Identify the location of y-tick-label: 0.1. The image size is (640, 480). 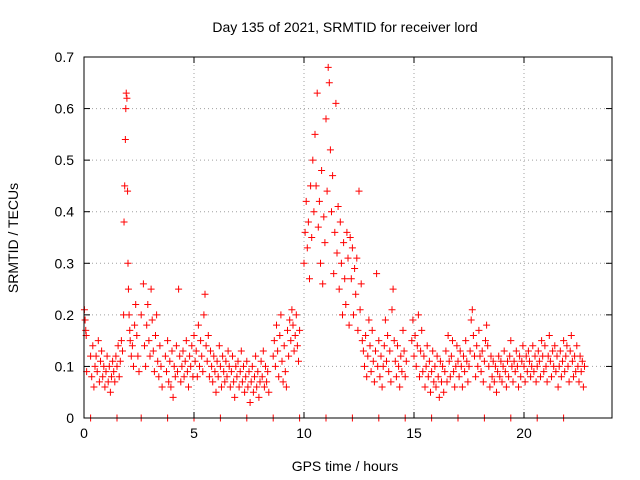
(65, 366).